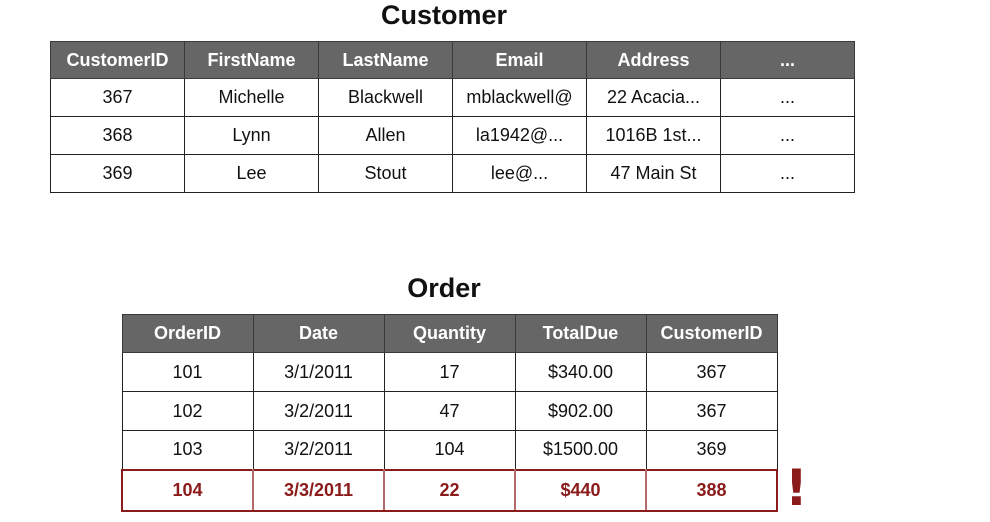 Image resolution: width=990 pixels, height=522 pixels. I want to click on table-cell: Allen, so click(385, 135).